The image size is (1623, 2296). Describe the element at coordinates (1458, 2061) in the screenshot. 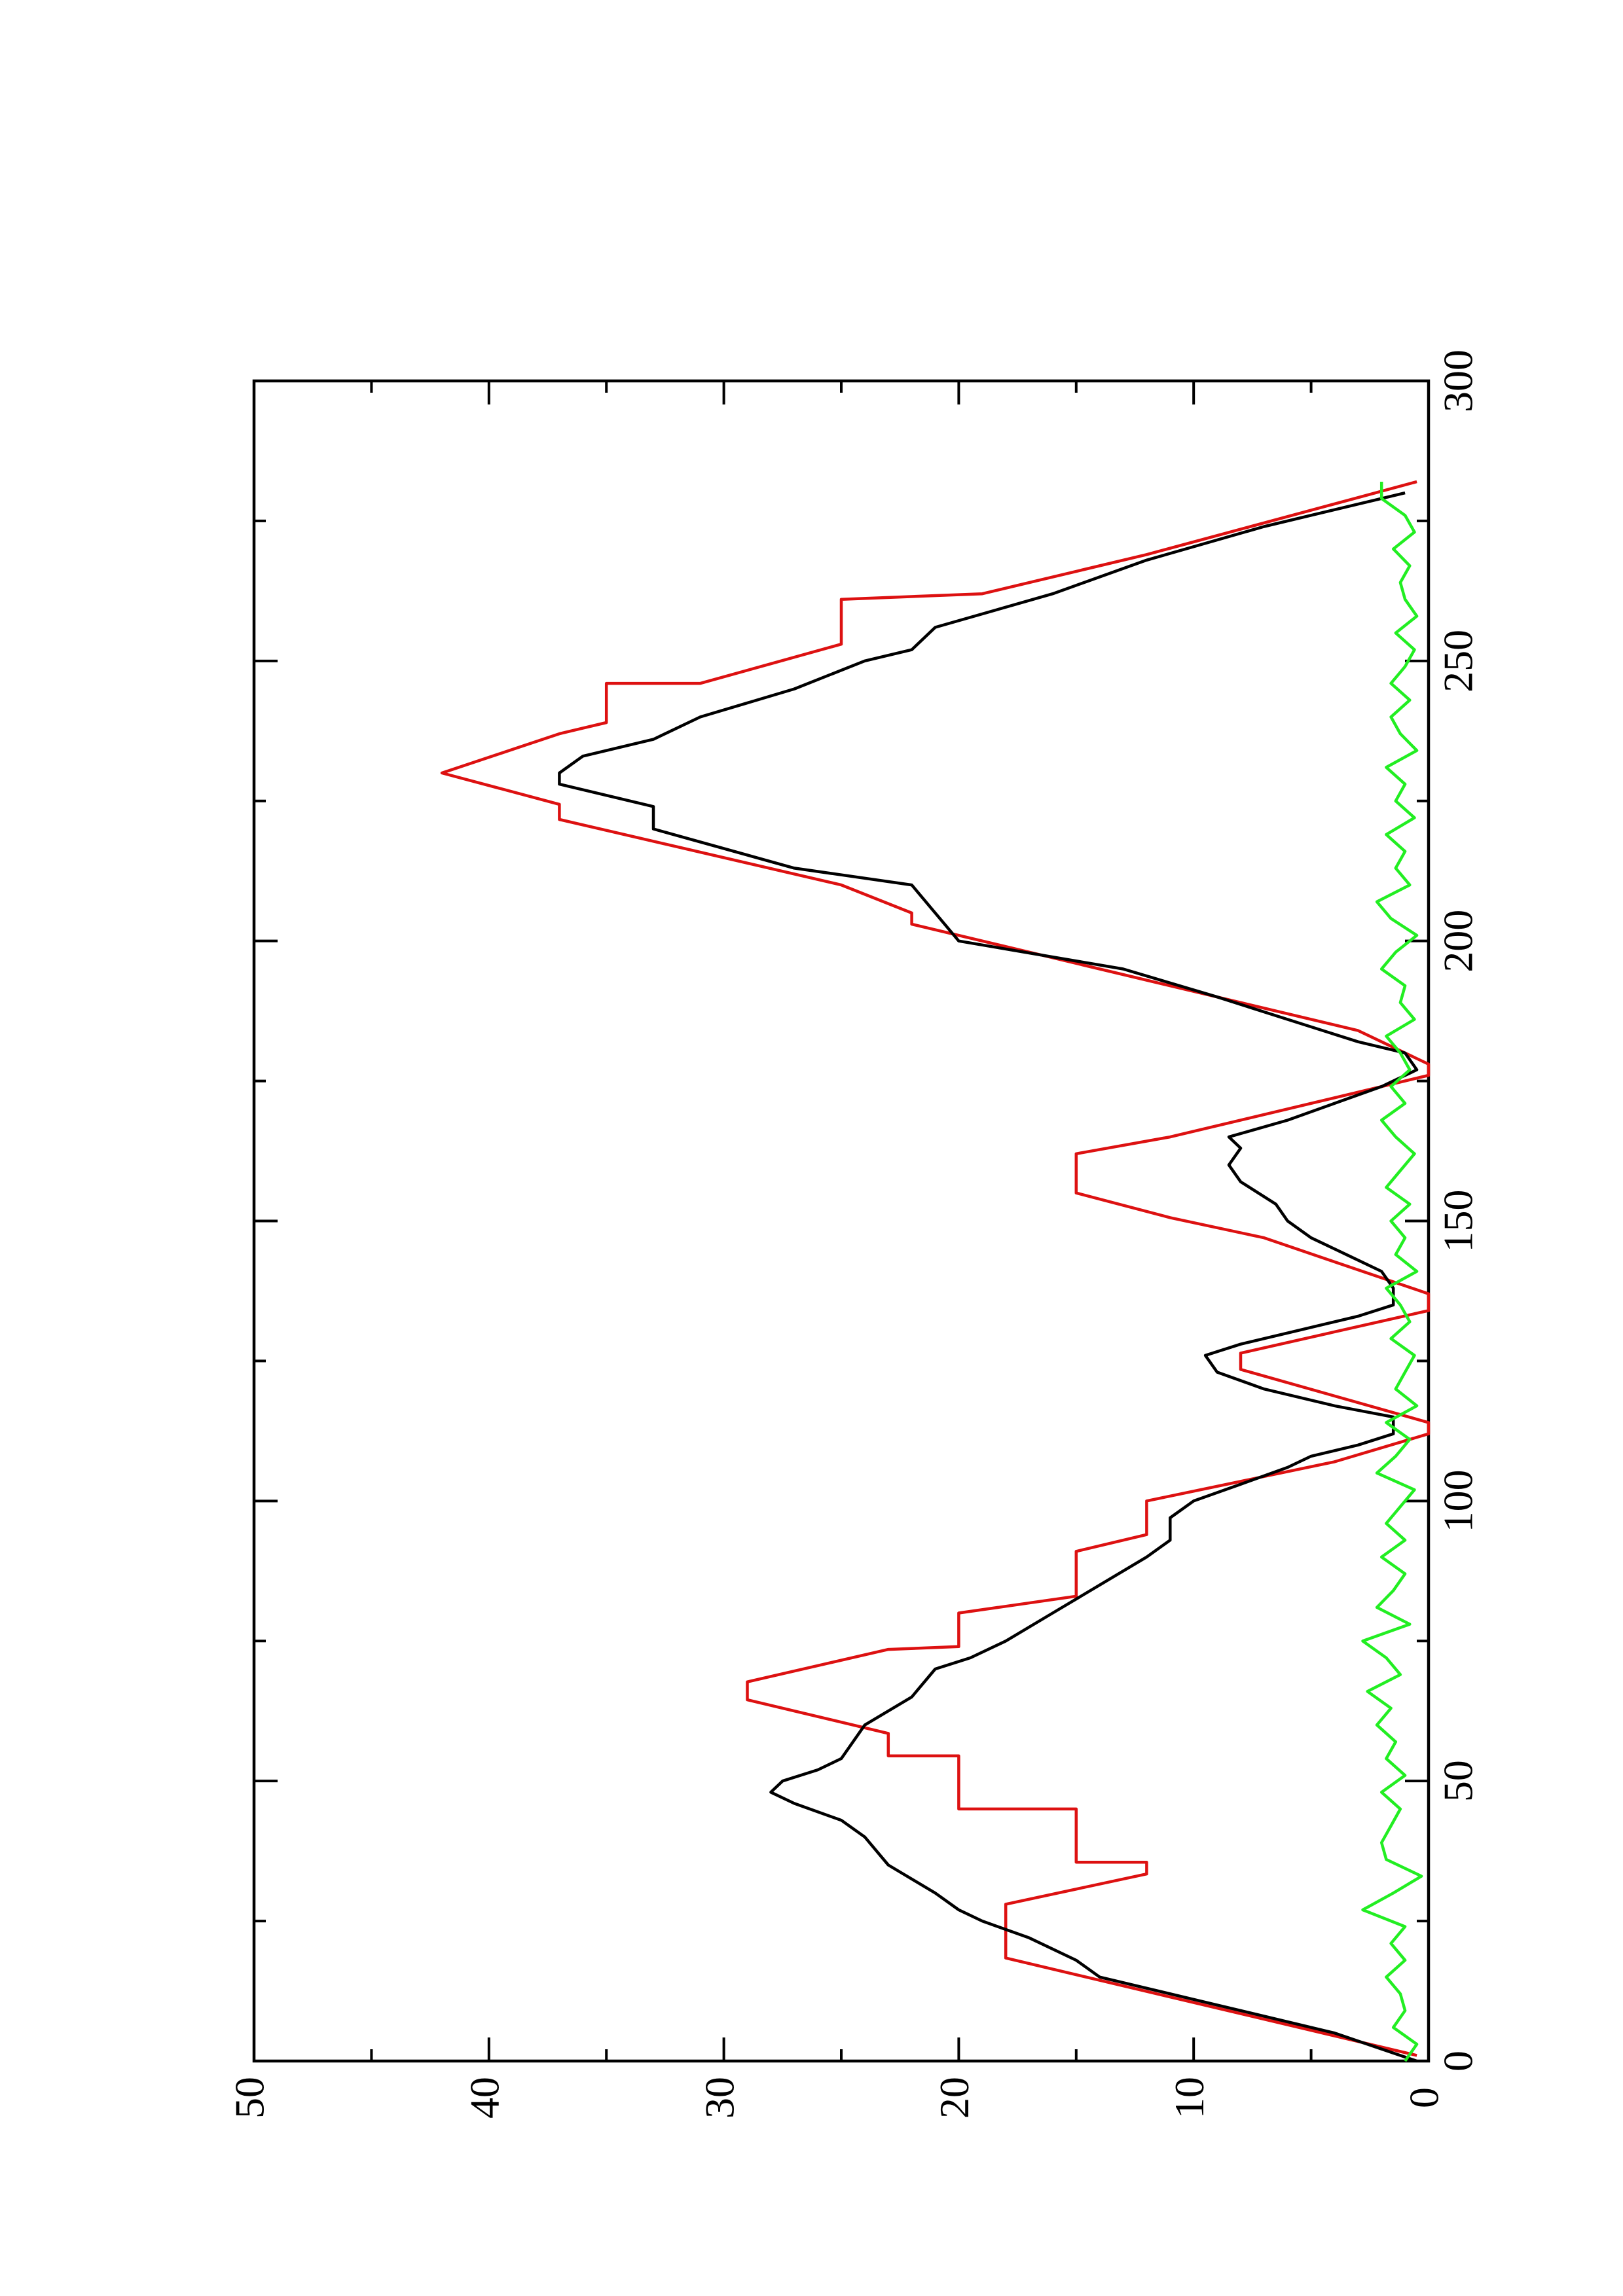

I see `x-tick-label: 0` at that location.